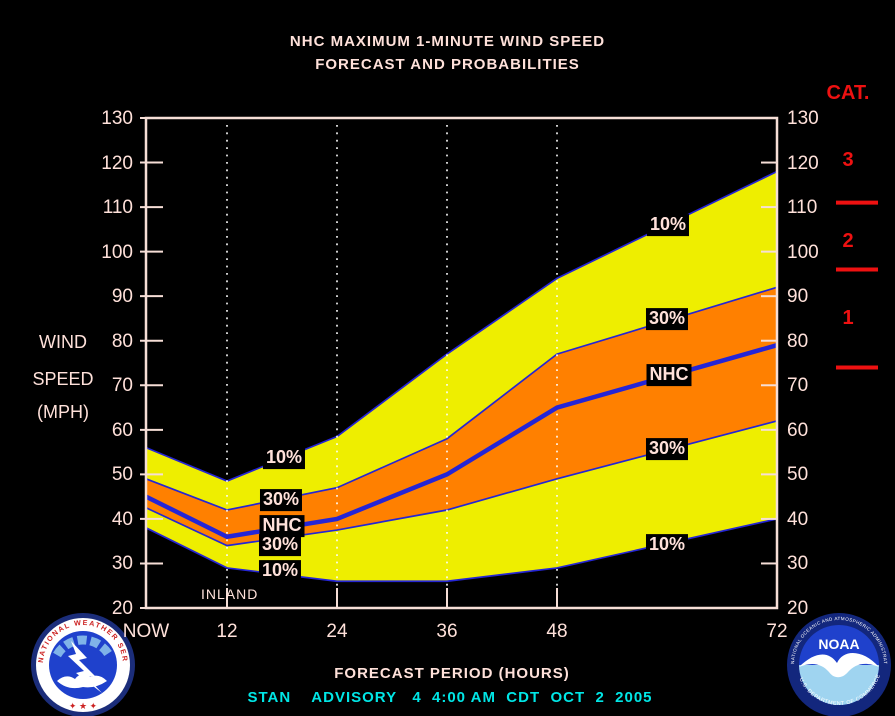 This screenshot has height=716, width=895. I want to click on advisory-text: STAN ADVISORY 4 4:00 AM CDT OCT 2 2005, so click(450, 697).